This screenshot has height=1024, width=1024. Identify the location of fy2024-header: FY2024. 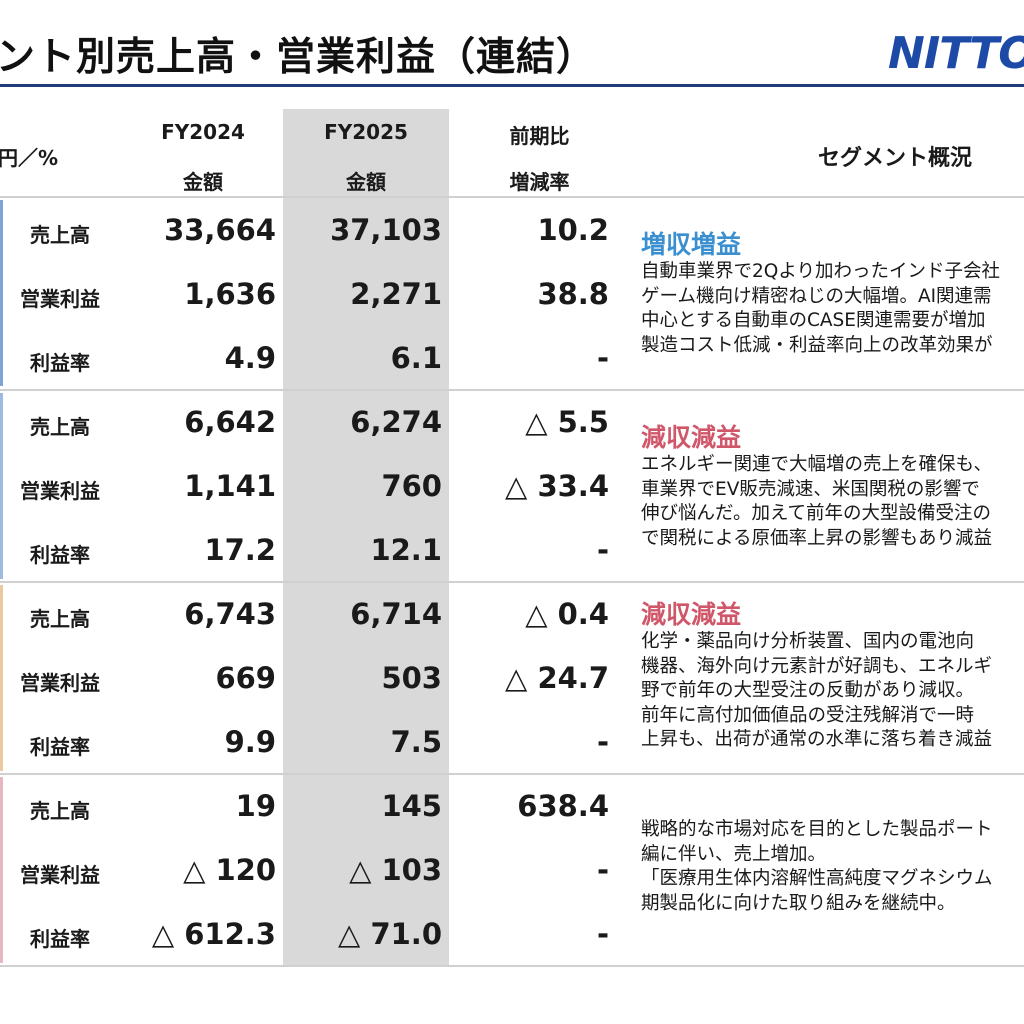
(203, 132).